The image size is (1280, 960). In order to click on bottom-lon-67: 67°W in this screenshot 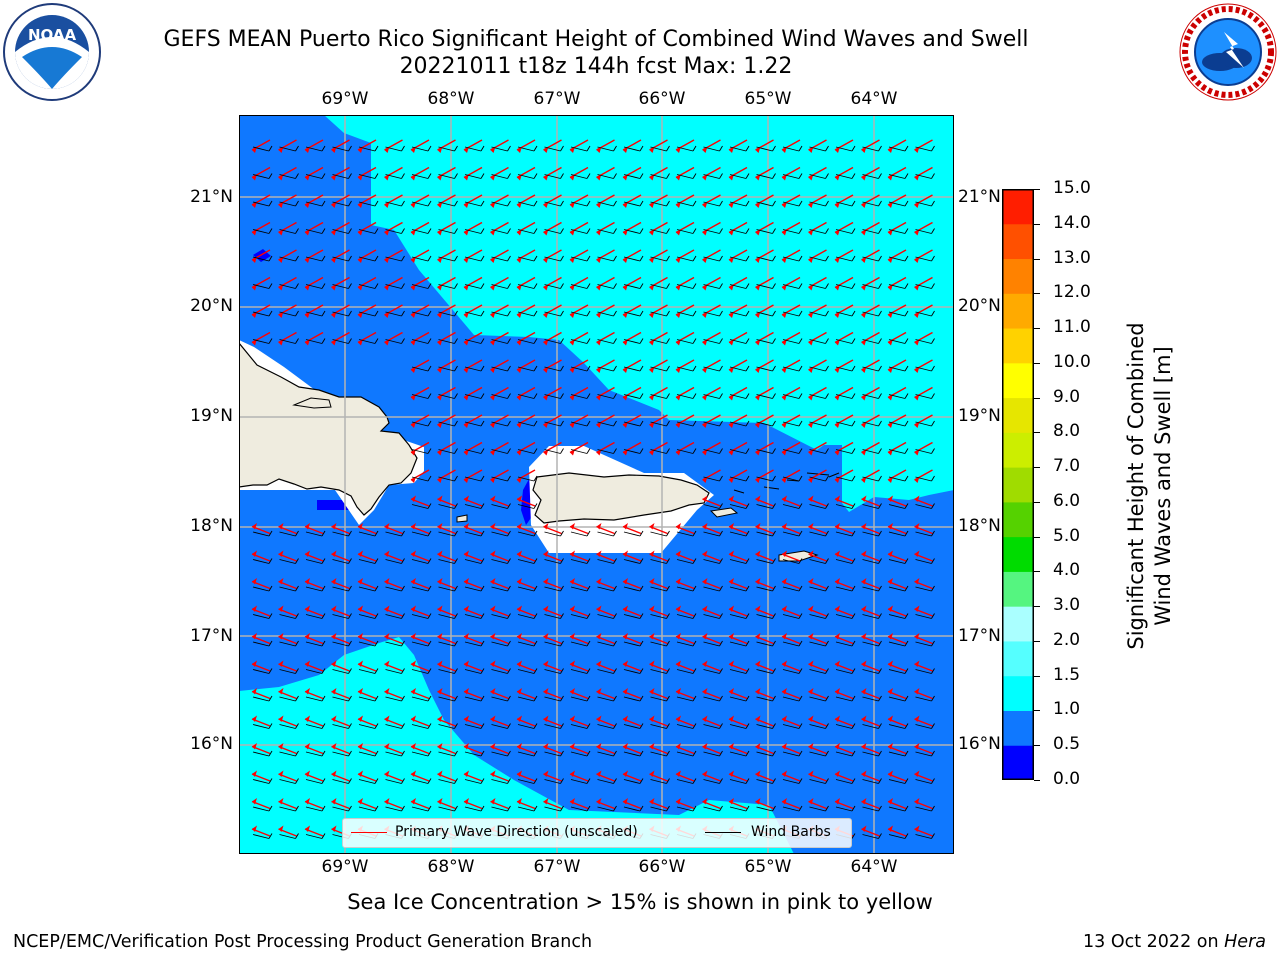, I will do `click(557, 867)`.